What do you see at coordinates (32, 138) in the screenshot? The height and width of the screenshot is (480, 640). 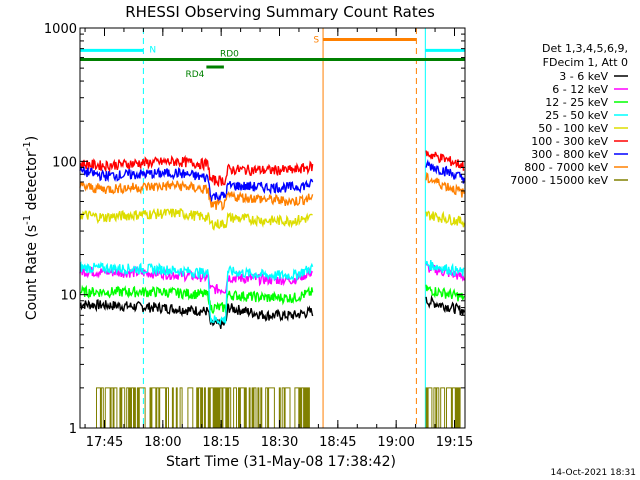 I see `y-axis-label-end: )` at bounding box center [32, 138].